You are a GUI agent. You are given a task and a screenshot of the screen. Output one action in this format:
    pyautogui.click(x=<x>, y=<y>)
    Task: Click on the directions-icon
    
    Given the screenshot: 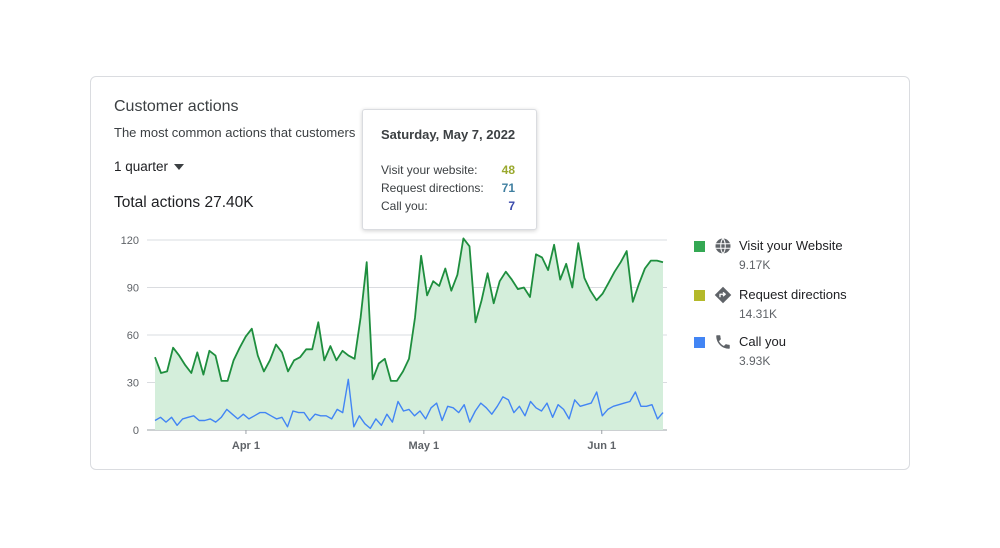 What is the action you would take?
    pyautogui.click(x=723, y=295)
    